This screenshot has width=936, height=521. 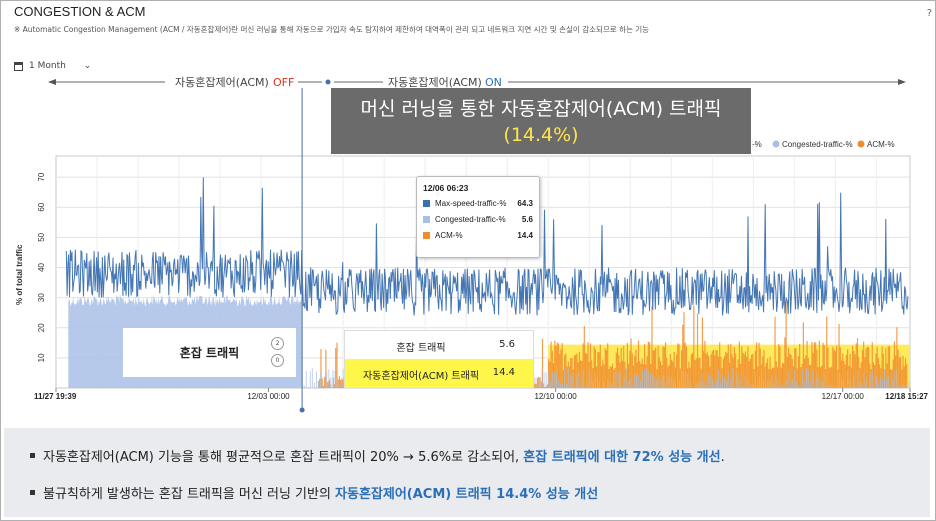 I want to click on x-tick-label: 12/10 00:00, so click(x=555, y=396).